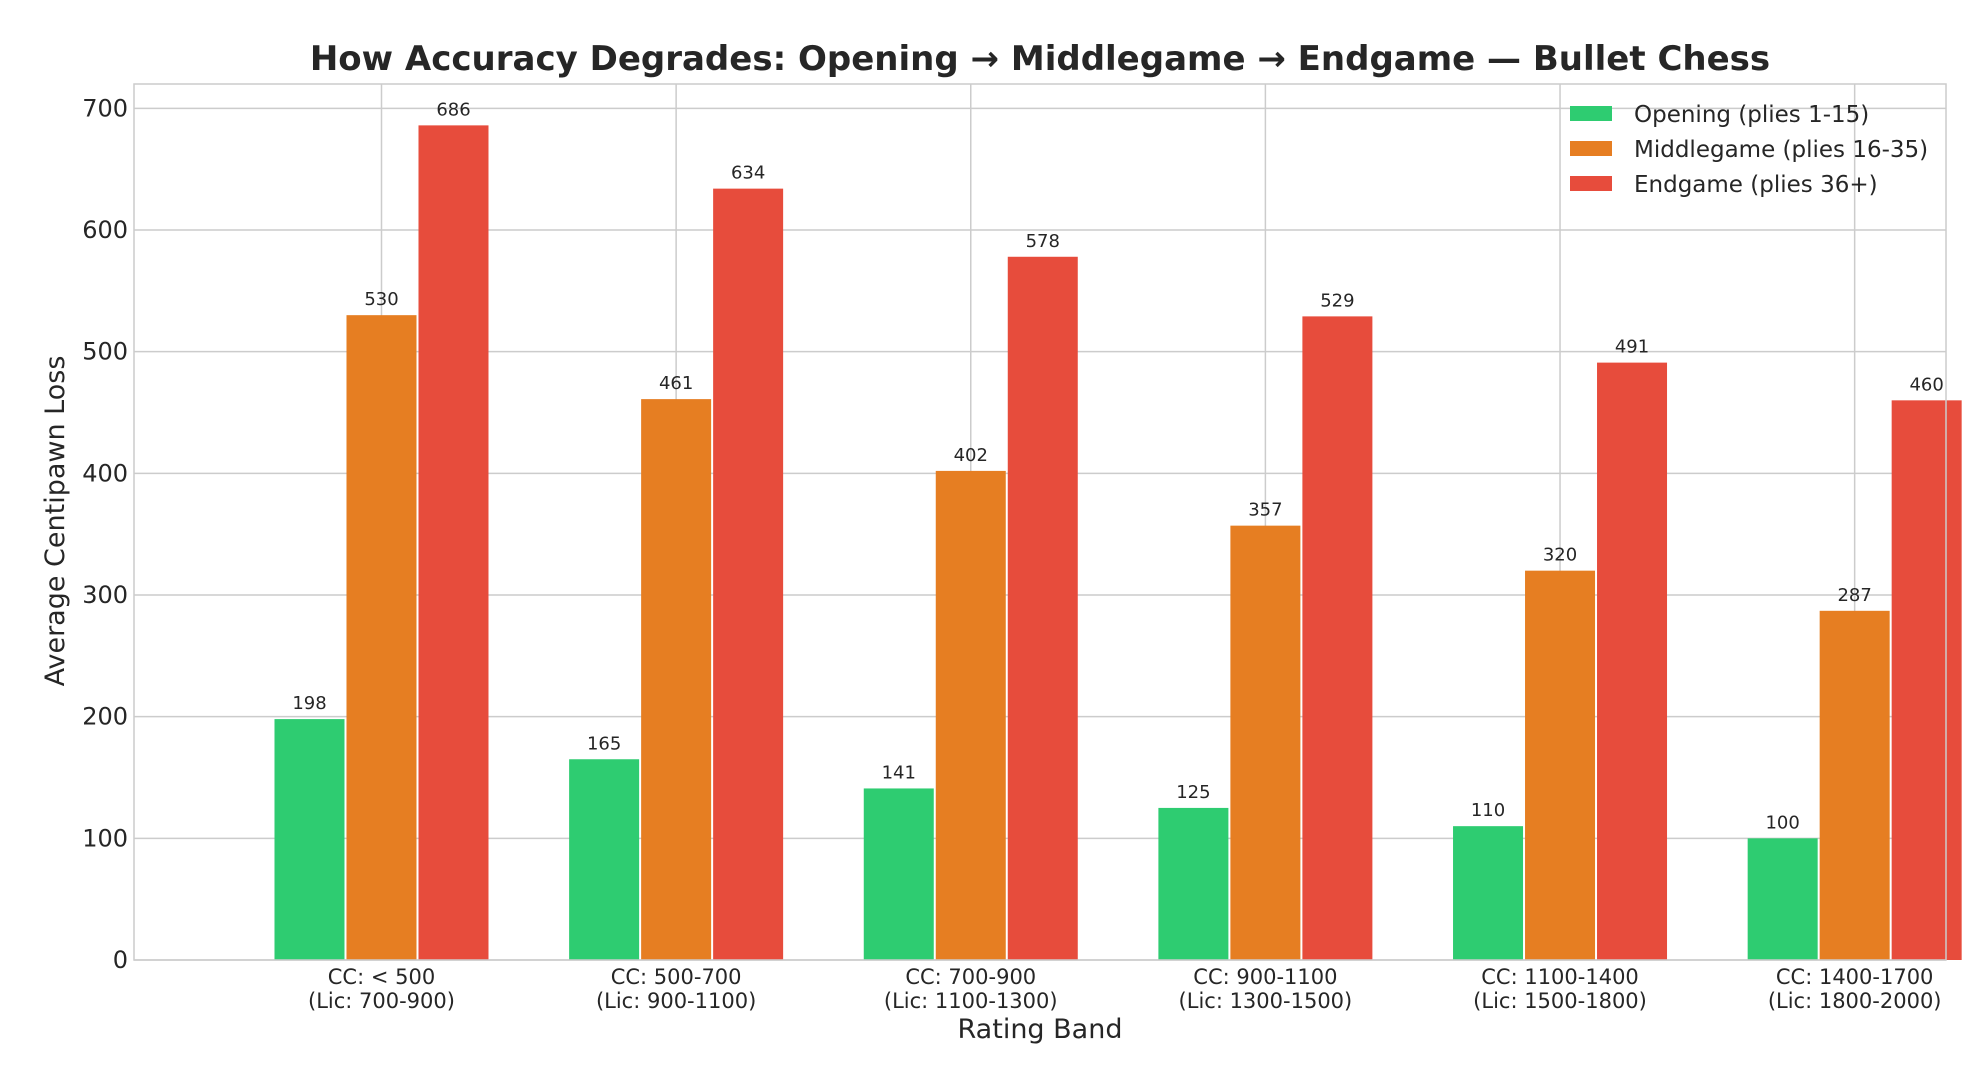 This screenshot has width=1986, height=1090. I want to click on x-tick-label: CC: 1400-1700, so click(1855, 977).